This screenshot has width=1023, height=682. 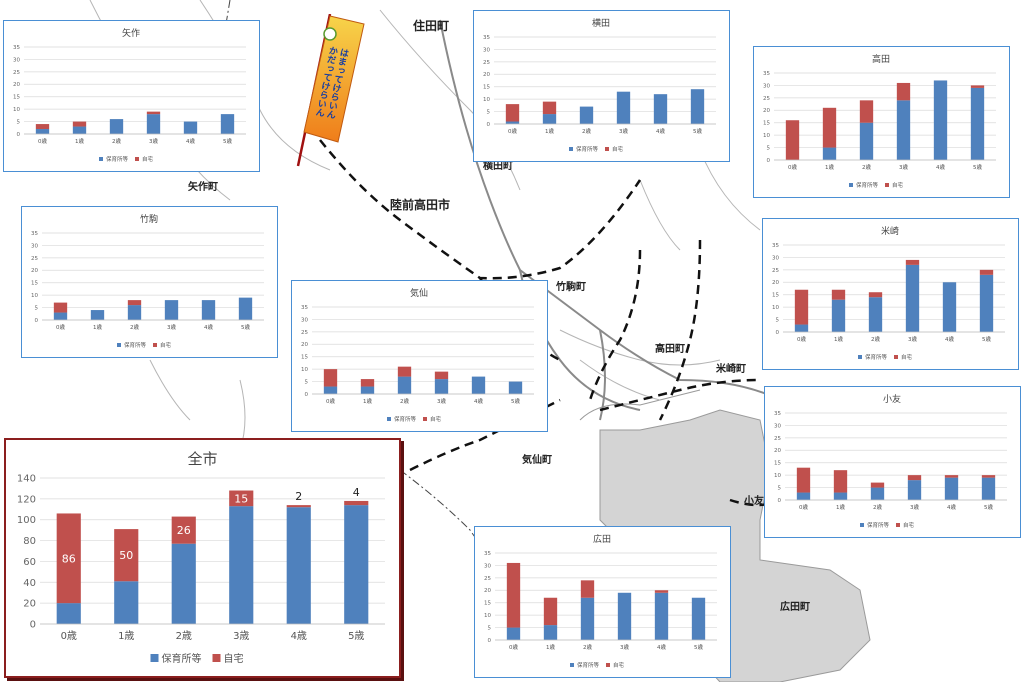 What do you see at coordinates (892, 399) in the screenshot?
I see `chart-title: 小友` at bounding box center [892, 399].